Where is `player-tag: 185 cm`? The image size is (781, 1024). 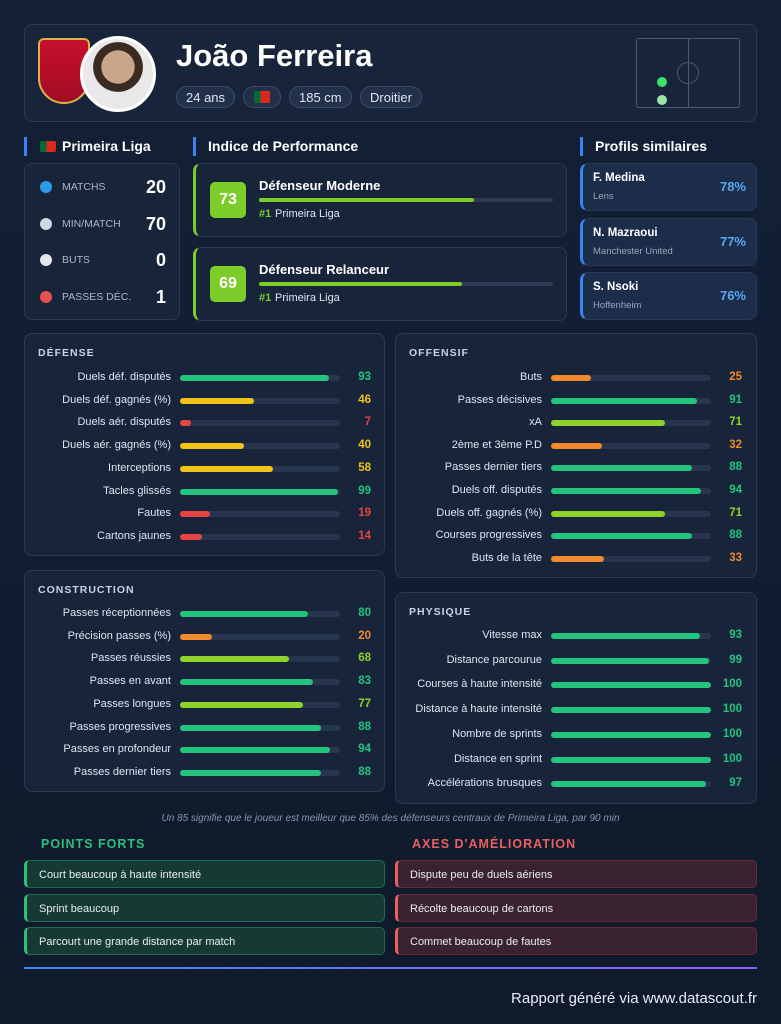
player-tag: 185 cm is located at coordinates (320, 97).